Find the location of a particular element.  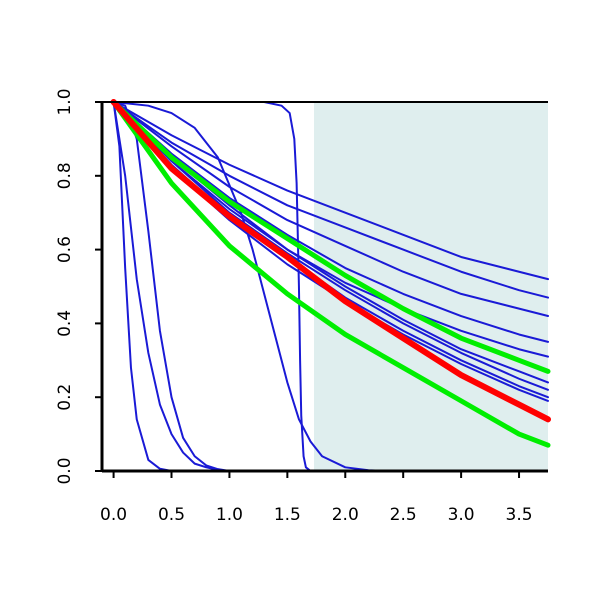

y-tick-label-2: 0.4 is located at coordinates (65, 323).